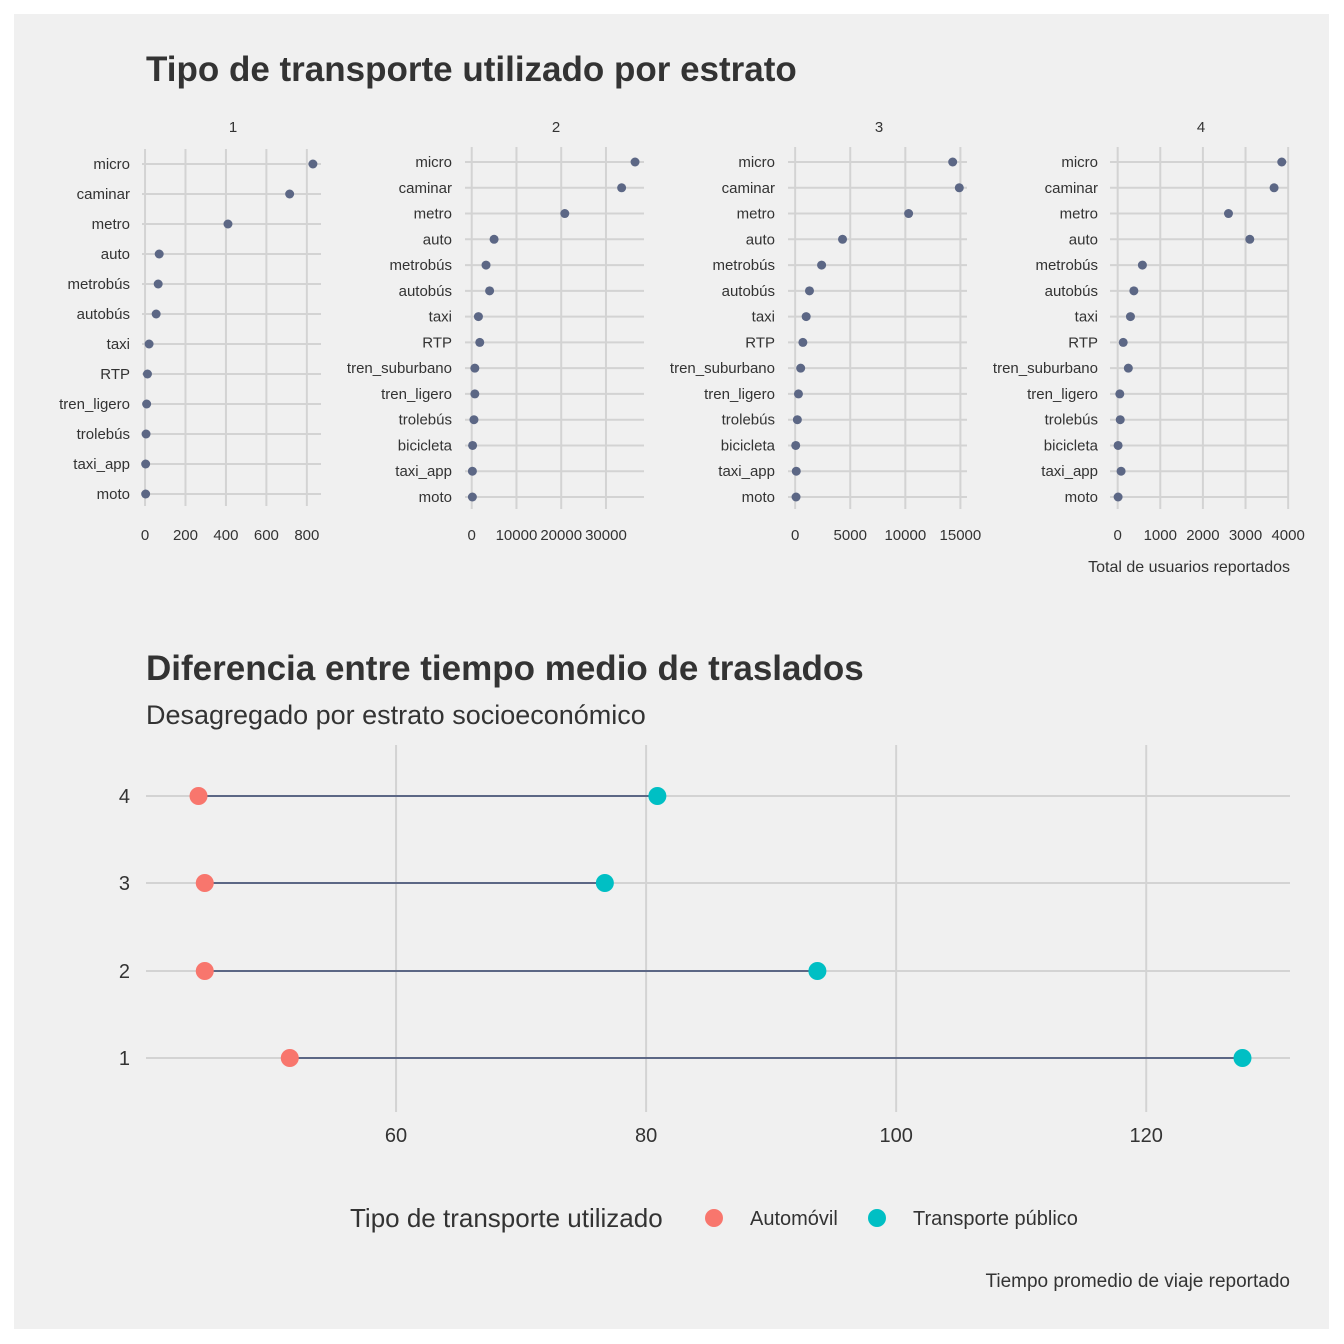  Describe the element at coordinates (1201, 127) in the screenshot. I see `facet-label-4: 4` at that location.